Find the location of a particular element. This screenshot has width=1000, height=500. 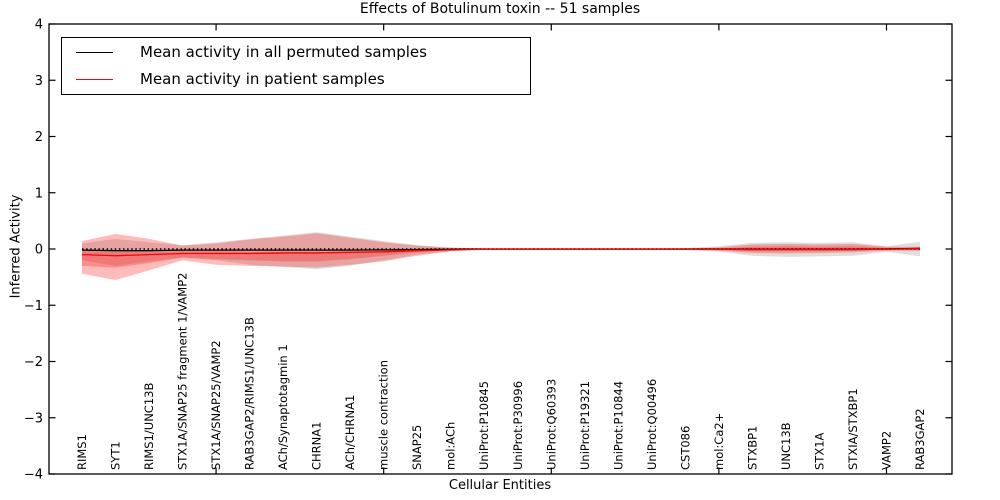

x-category-label: ACh/Synaptotagmin 1 is located at coordinates (283, 407).